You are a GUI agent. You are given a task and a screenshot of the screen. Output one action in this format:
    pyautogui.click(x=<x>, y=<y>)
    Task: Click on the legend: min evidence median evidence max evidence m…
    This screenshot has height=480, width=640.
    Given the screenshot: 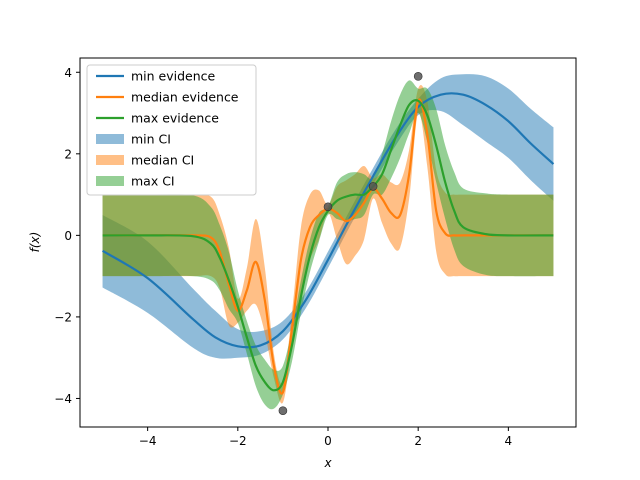 What is the action you would take?
    pyautogui.click(x=171, y=130)
    